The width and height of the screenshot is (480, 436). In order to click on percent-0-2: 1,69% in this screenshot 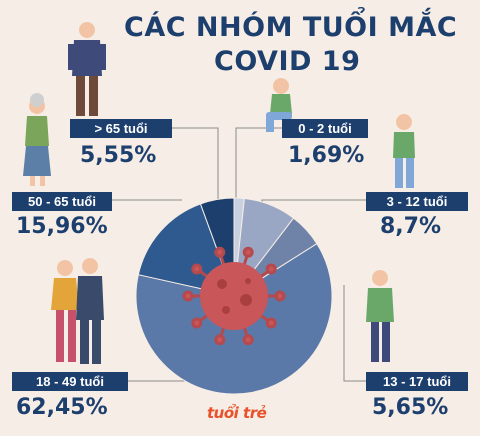, I will do `click(326, 155)`.